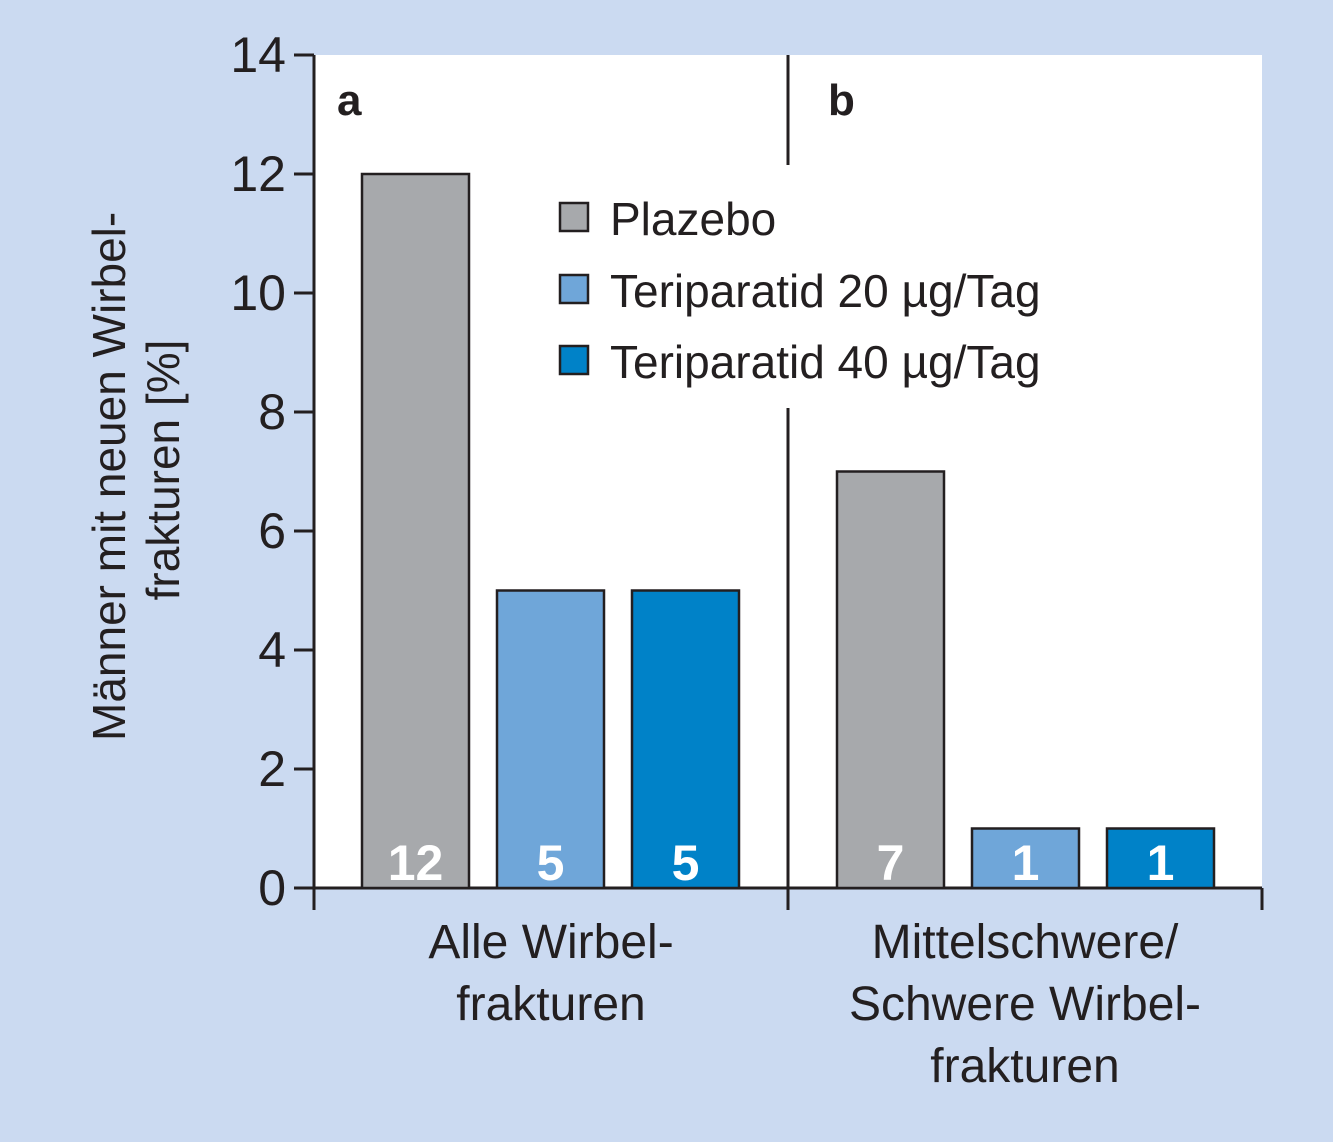 This screenshot has height=1142, width=1333. Describe the element at coordinates (891, 863) in the screenshot. I see `bar-value-label: 7` at that location.